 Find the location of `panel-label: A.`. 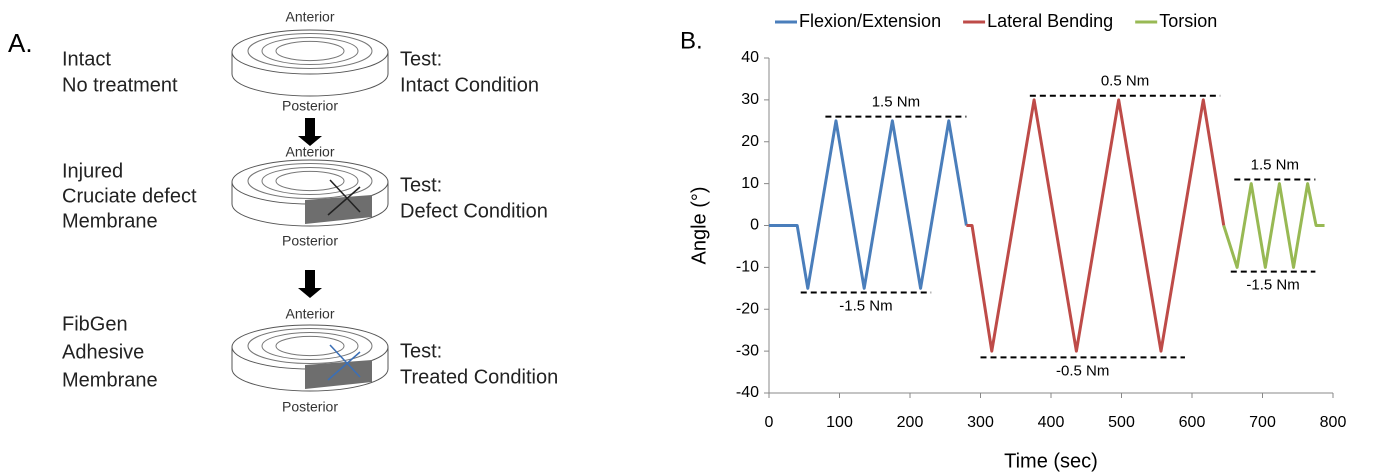

panel-label: A. is located at coordinates (20, 43).